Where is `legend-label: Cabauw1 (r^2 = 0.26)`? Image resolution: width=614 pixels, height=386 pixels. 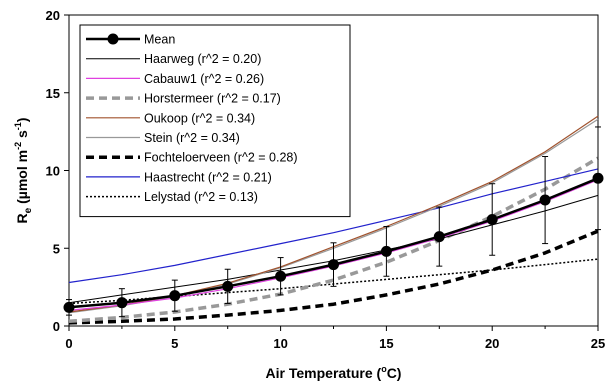 legend-label: Cabauw1 (r^2 = 0.26) is located at coordinates (204, 79).